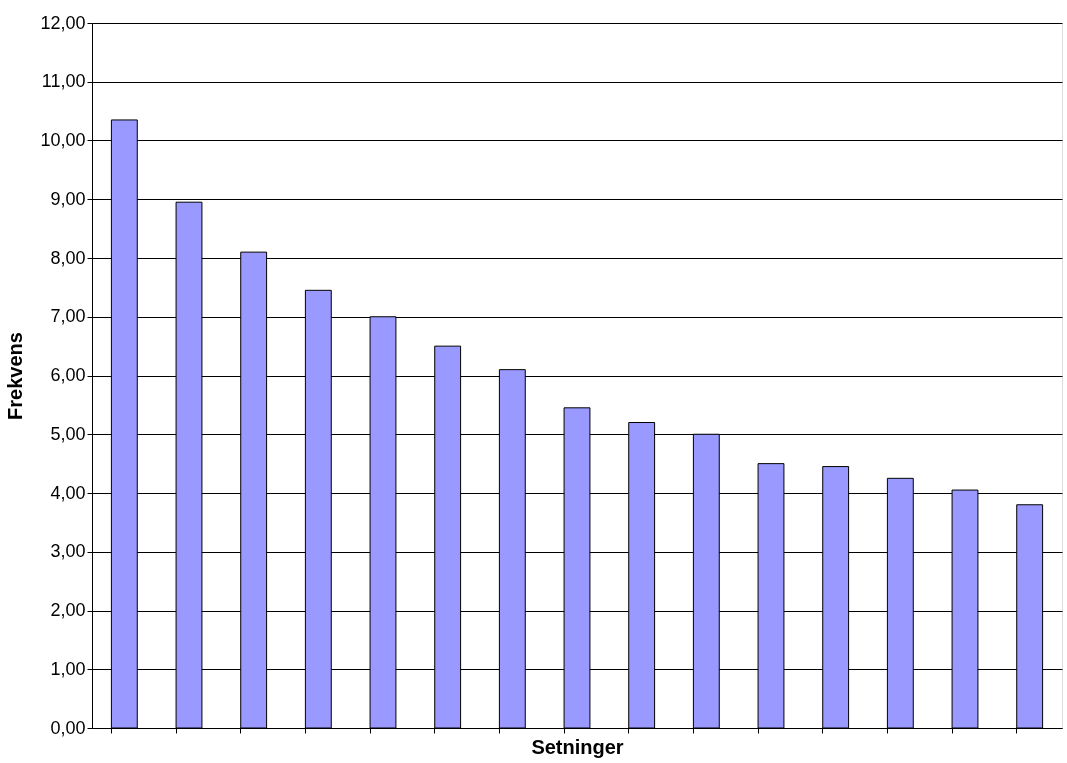 This screenshot has width=1067, height=763. Describe the element at coordinates (68, 551) in the screenshot. I see `y-tick-label: 3,00` at that location.